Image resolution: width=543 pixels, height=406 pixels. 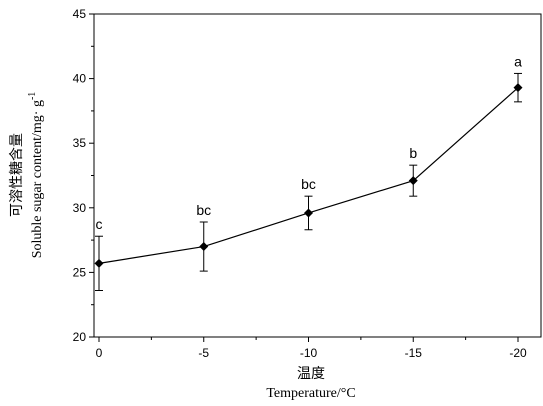 What do you see at coordinates (37, 179) in the screenshot?
I see `y-axis-title-main: Soluble sugar content/mg· g` at bounding box center [37, 179].